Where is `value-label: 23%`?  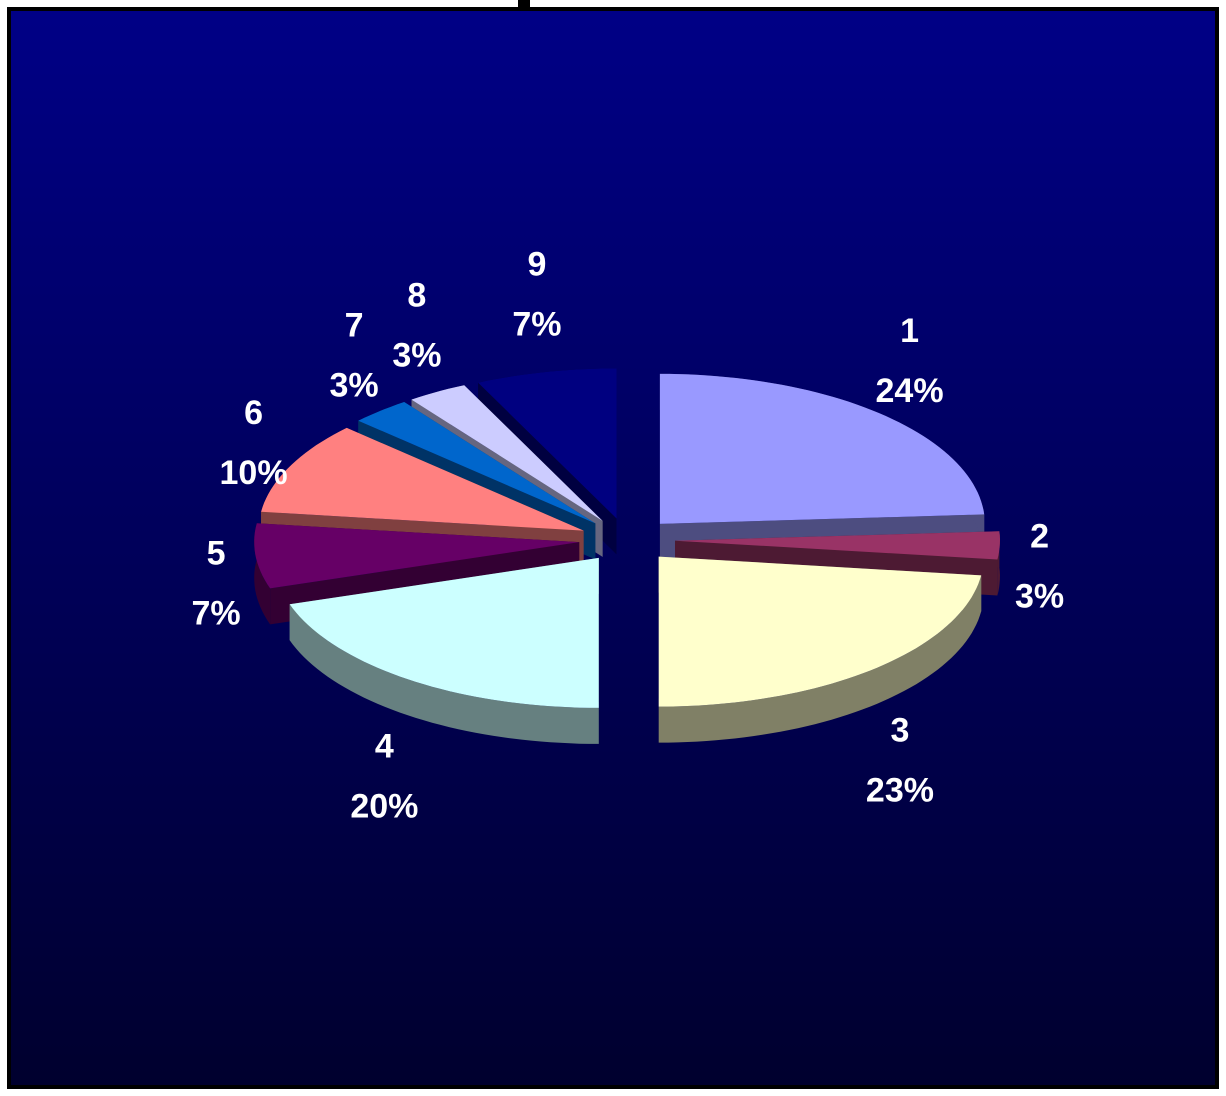
value-label: 23% is located at coordinates (900, 791).